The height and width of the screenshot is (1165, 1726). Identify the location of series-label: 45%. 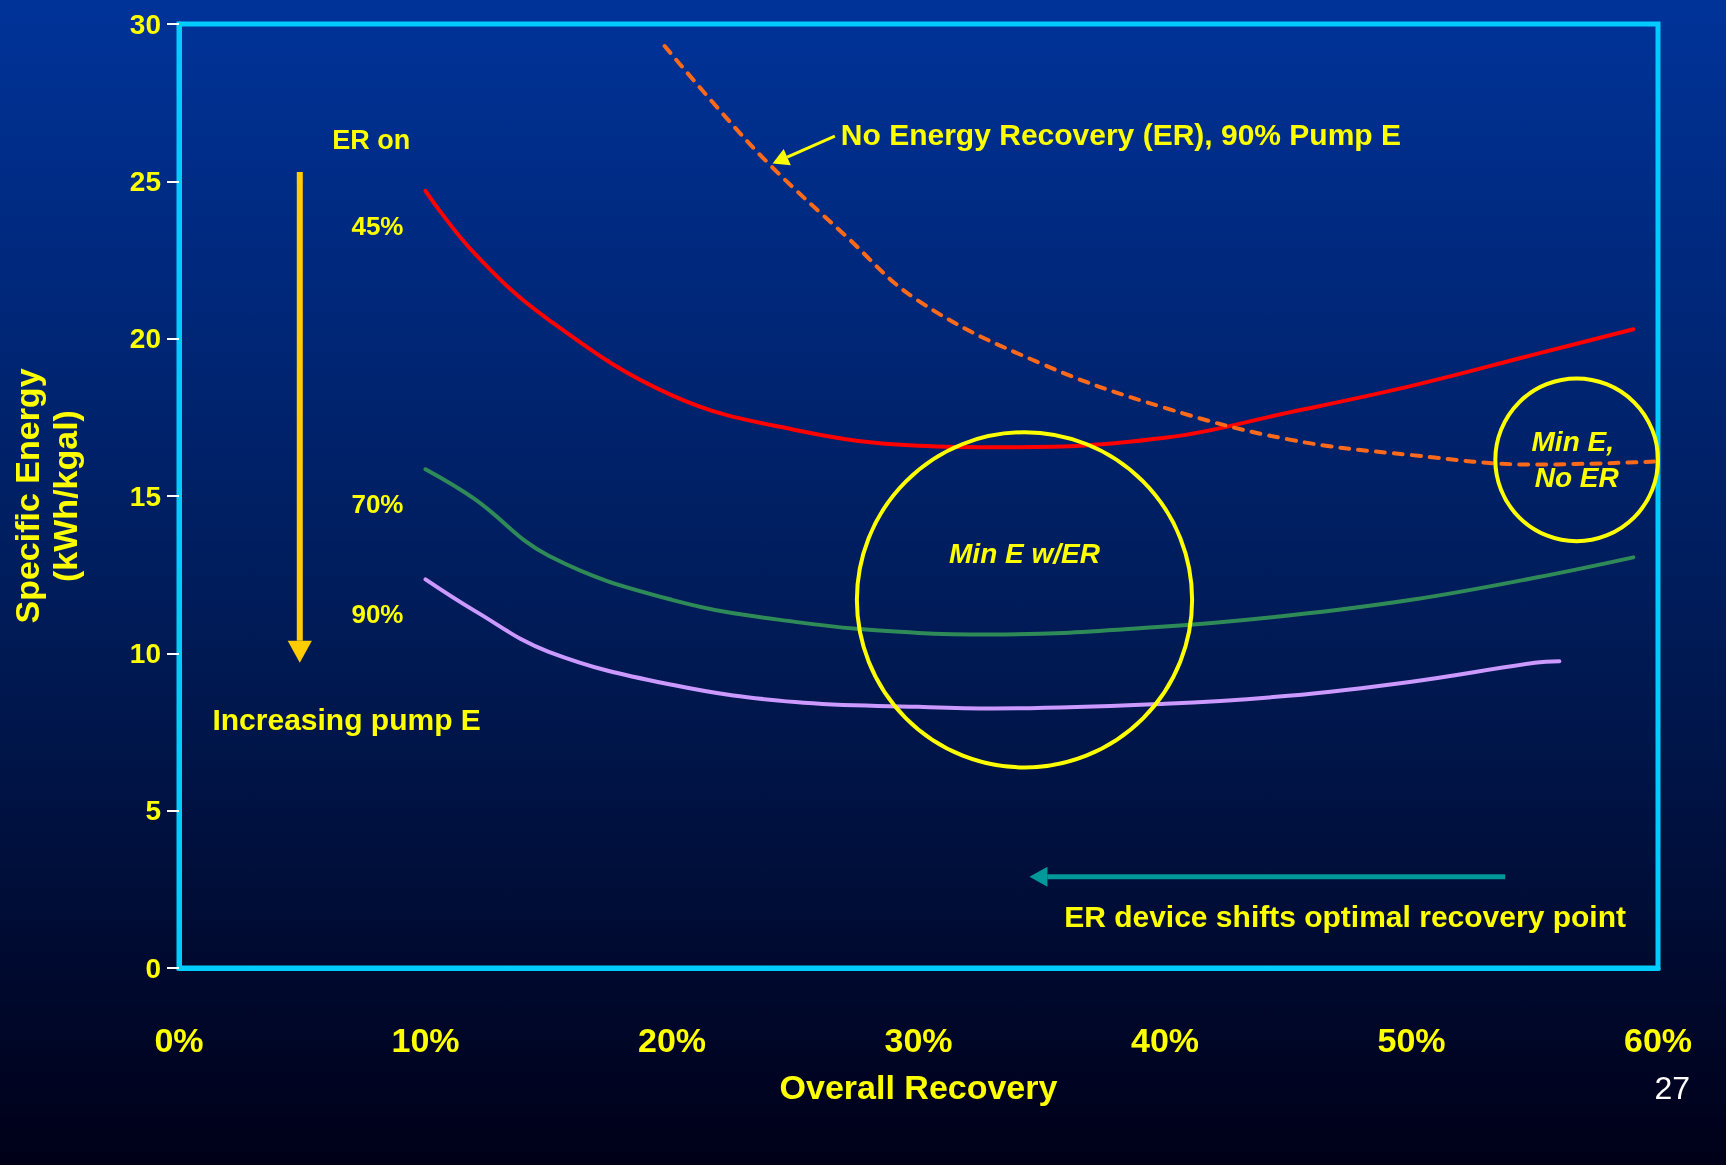
(377, 225).